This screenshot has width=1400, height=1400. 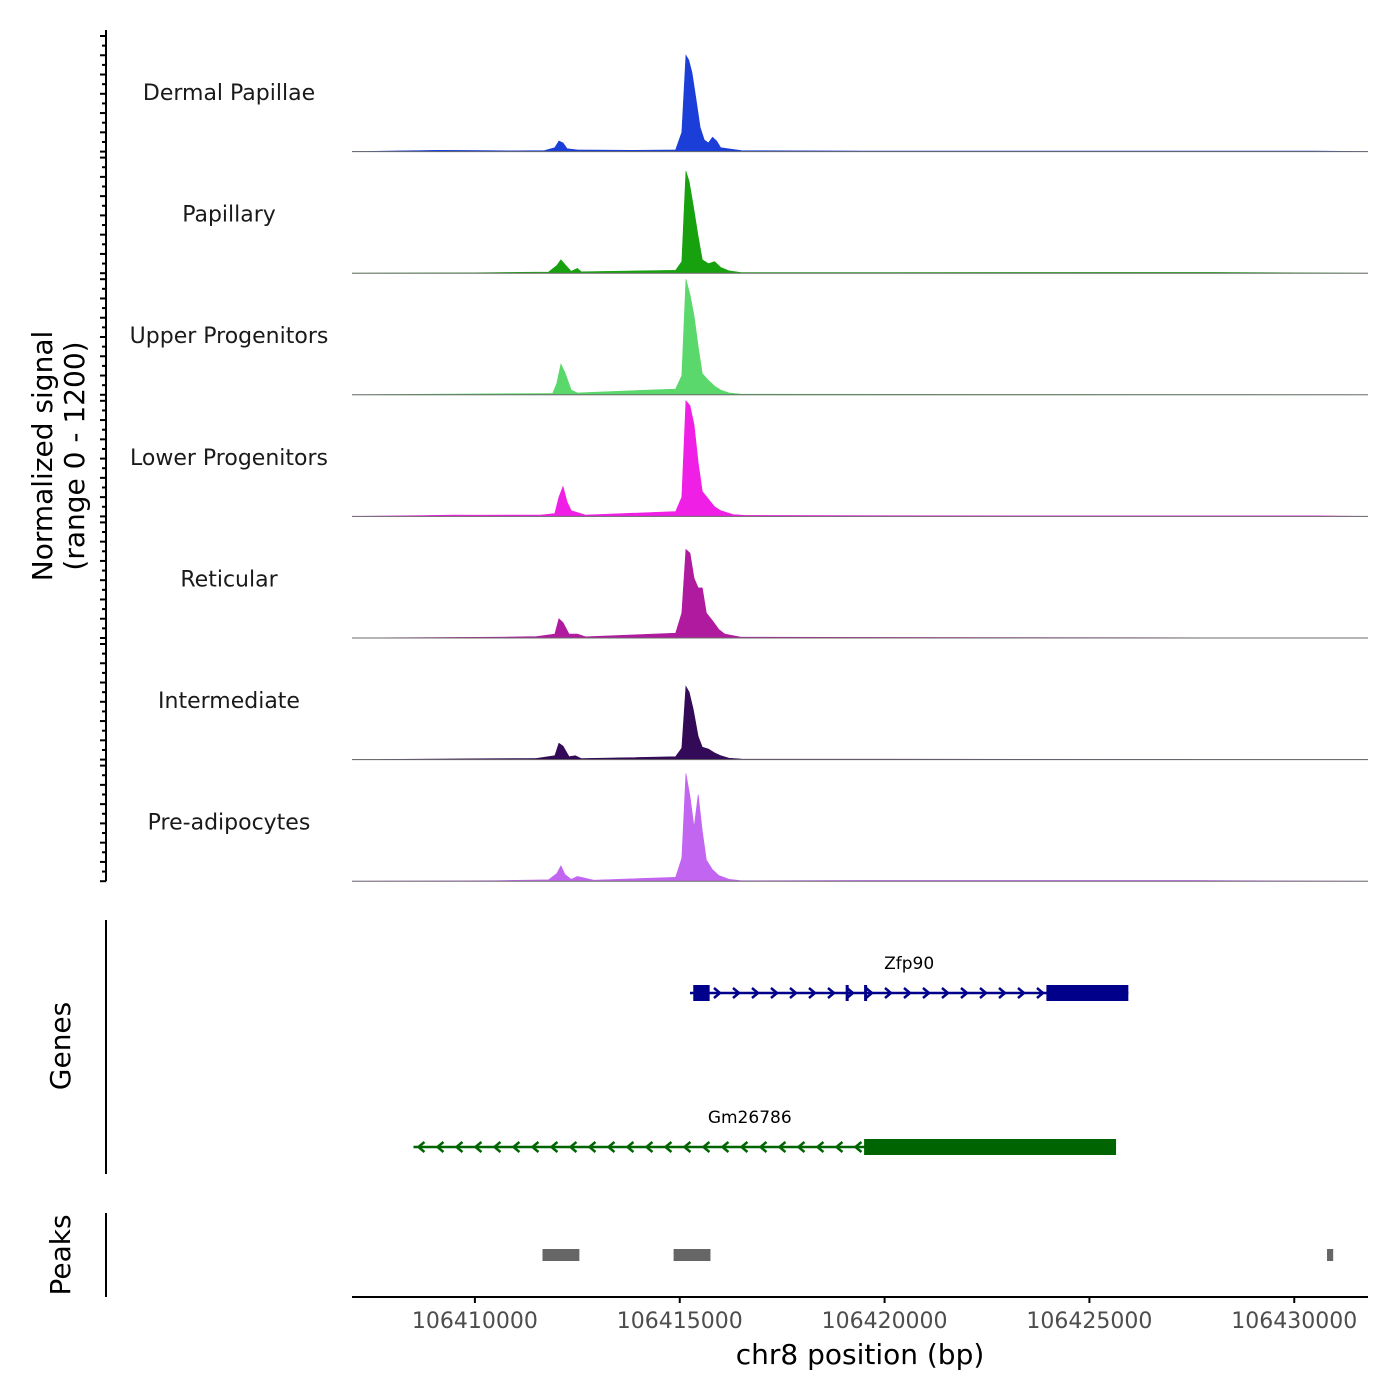 I want to click on track-label: Intermediate, so click(x=229, y=701).